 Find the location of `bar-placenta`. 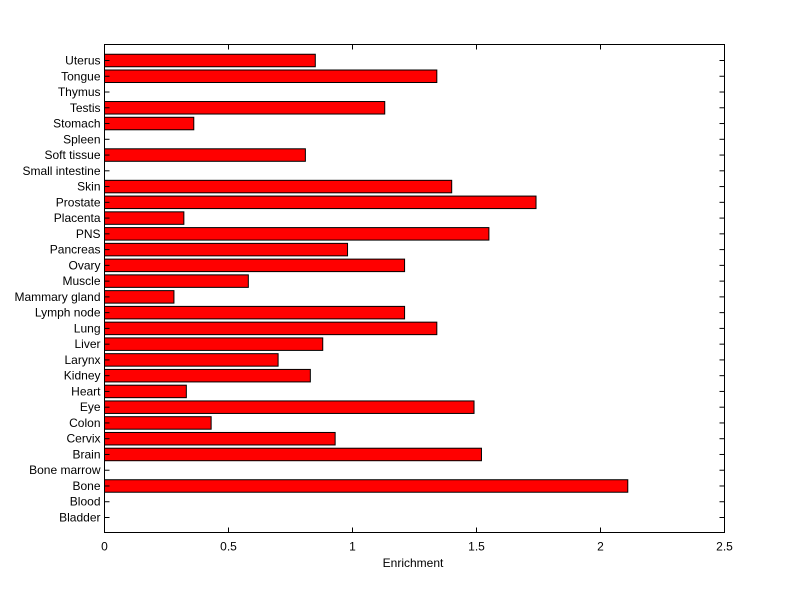

bar-placenta is located at coordinates (144, 218).